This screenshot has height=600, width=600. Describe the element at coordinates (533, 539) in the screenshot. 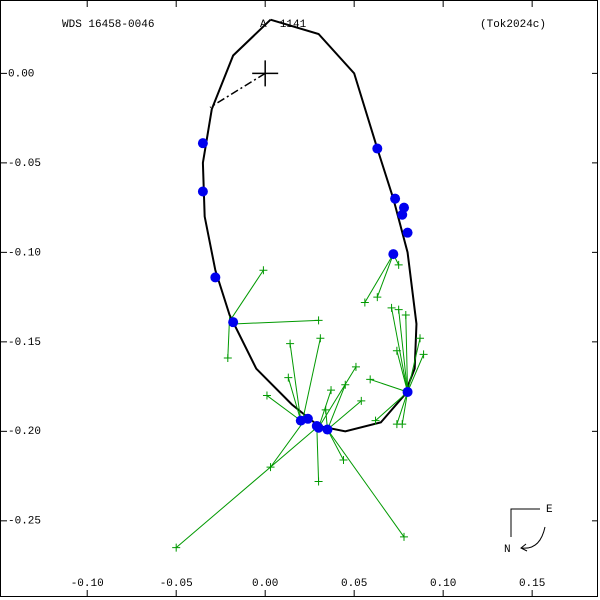

I see `compass-arrow` at that location.